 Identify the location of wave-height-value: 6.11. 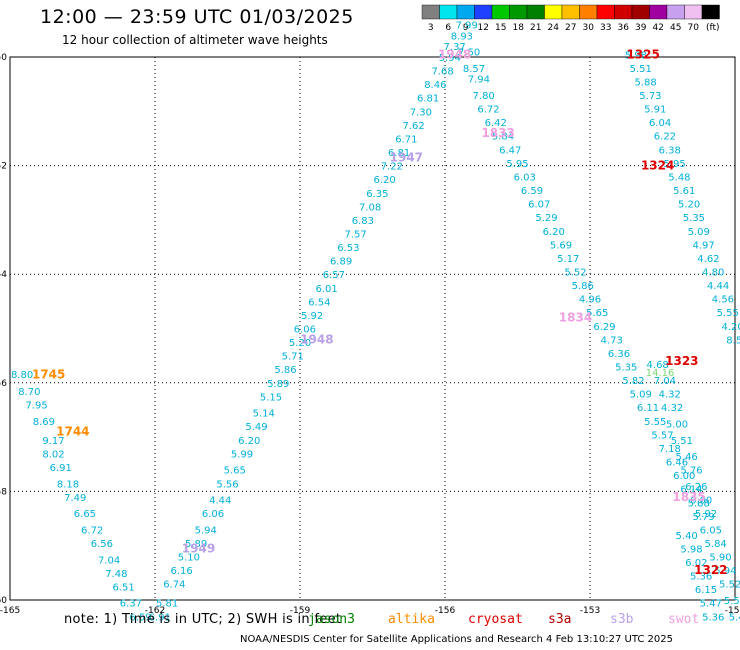
(648, 408).